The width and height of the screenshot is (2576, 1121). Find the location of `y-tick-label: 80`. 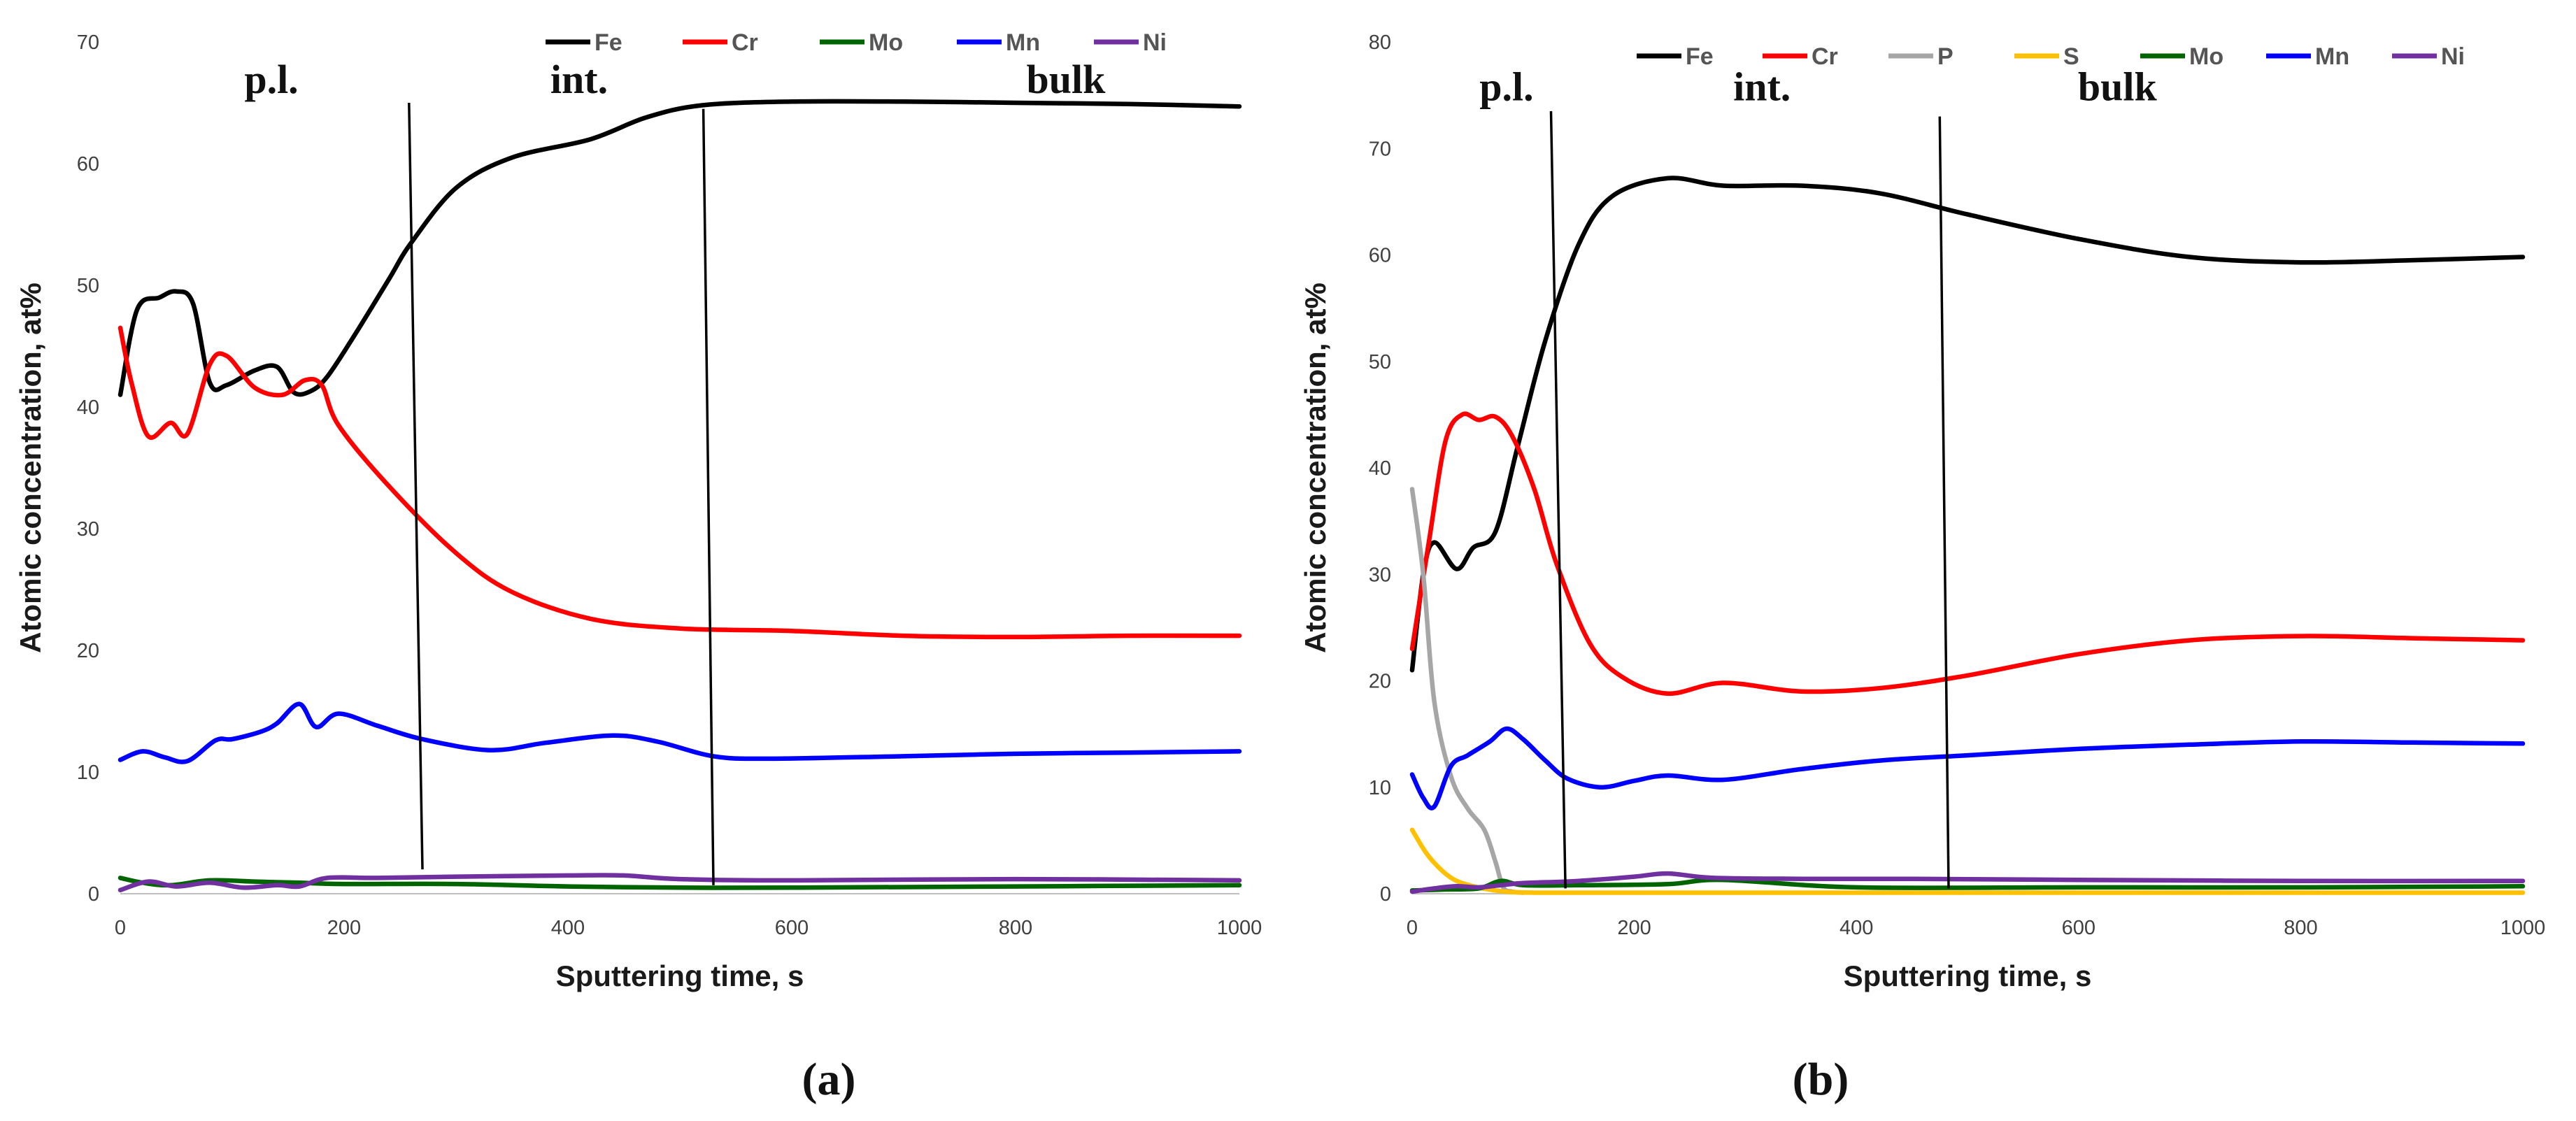

y-tick-label: 80 is located at coordinates (1380, 42).